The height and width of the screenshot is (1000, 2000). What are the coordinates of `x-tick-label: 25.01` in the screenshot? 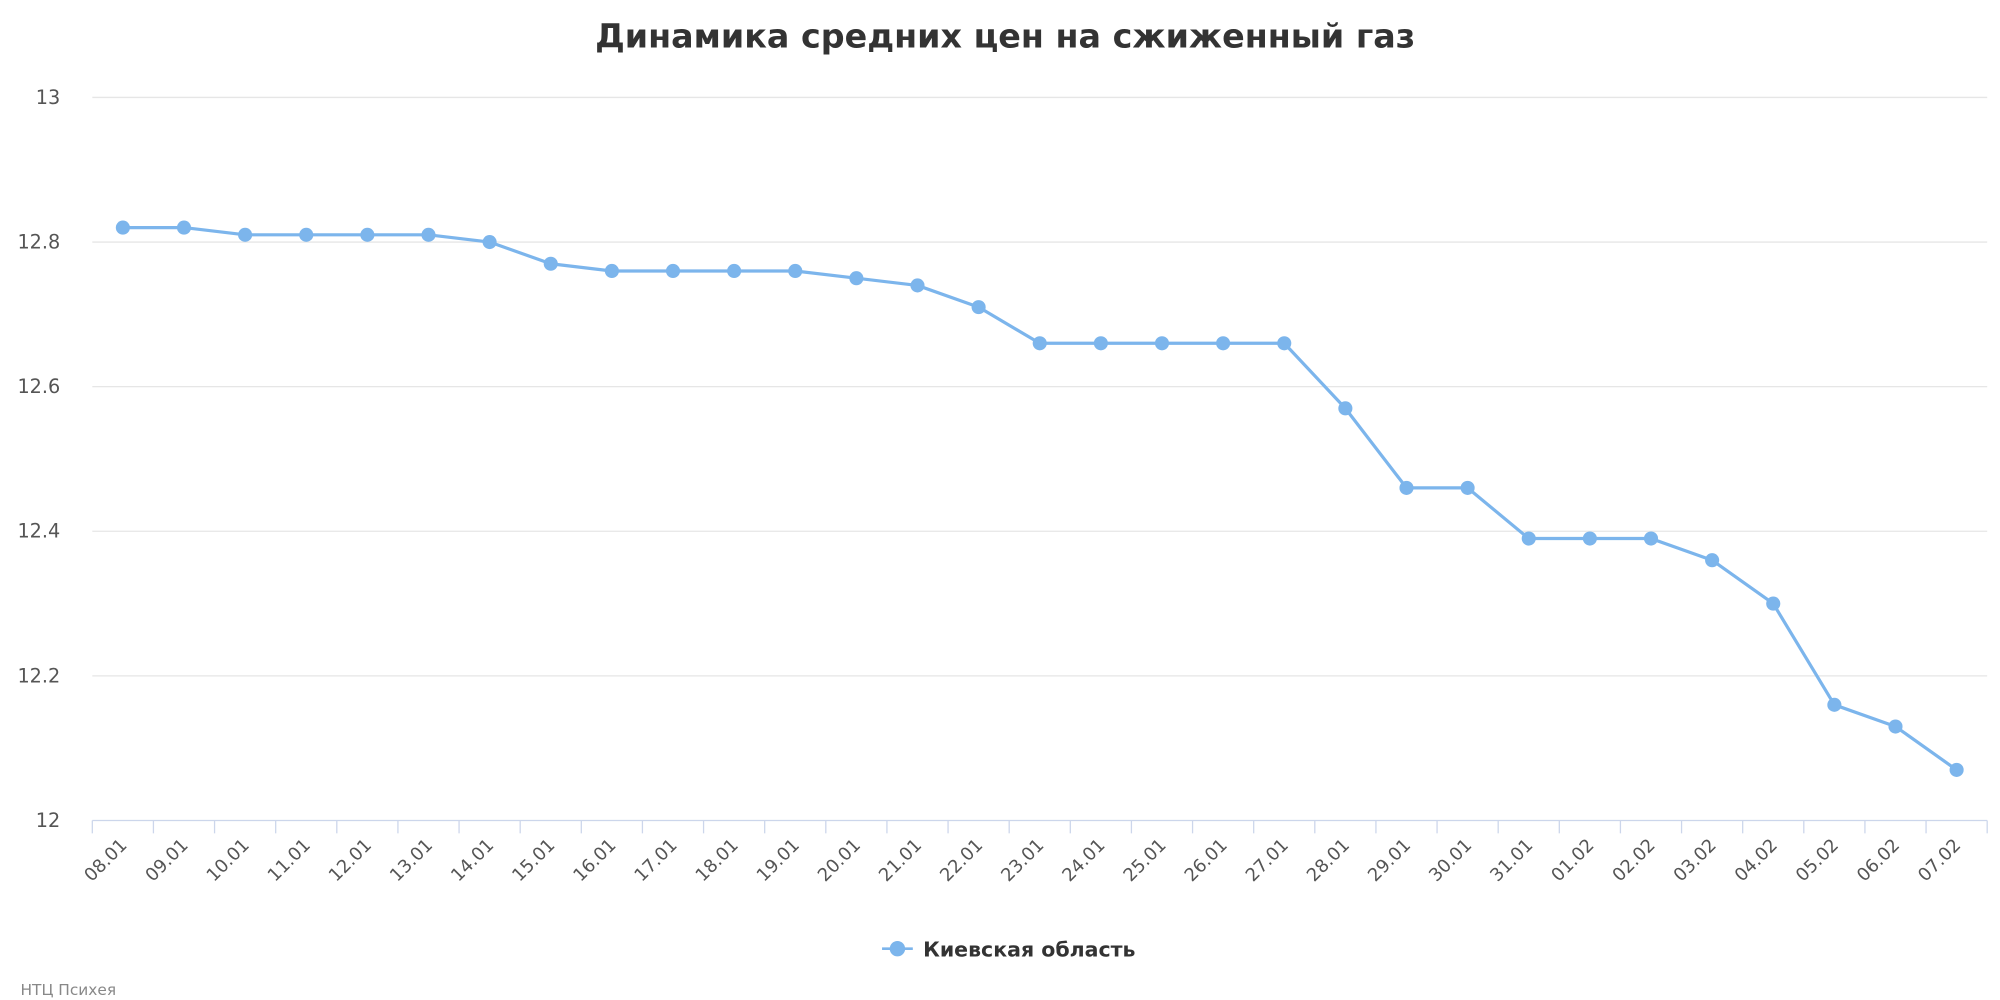 It's located at (1144, 860).